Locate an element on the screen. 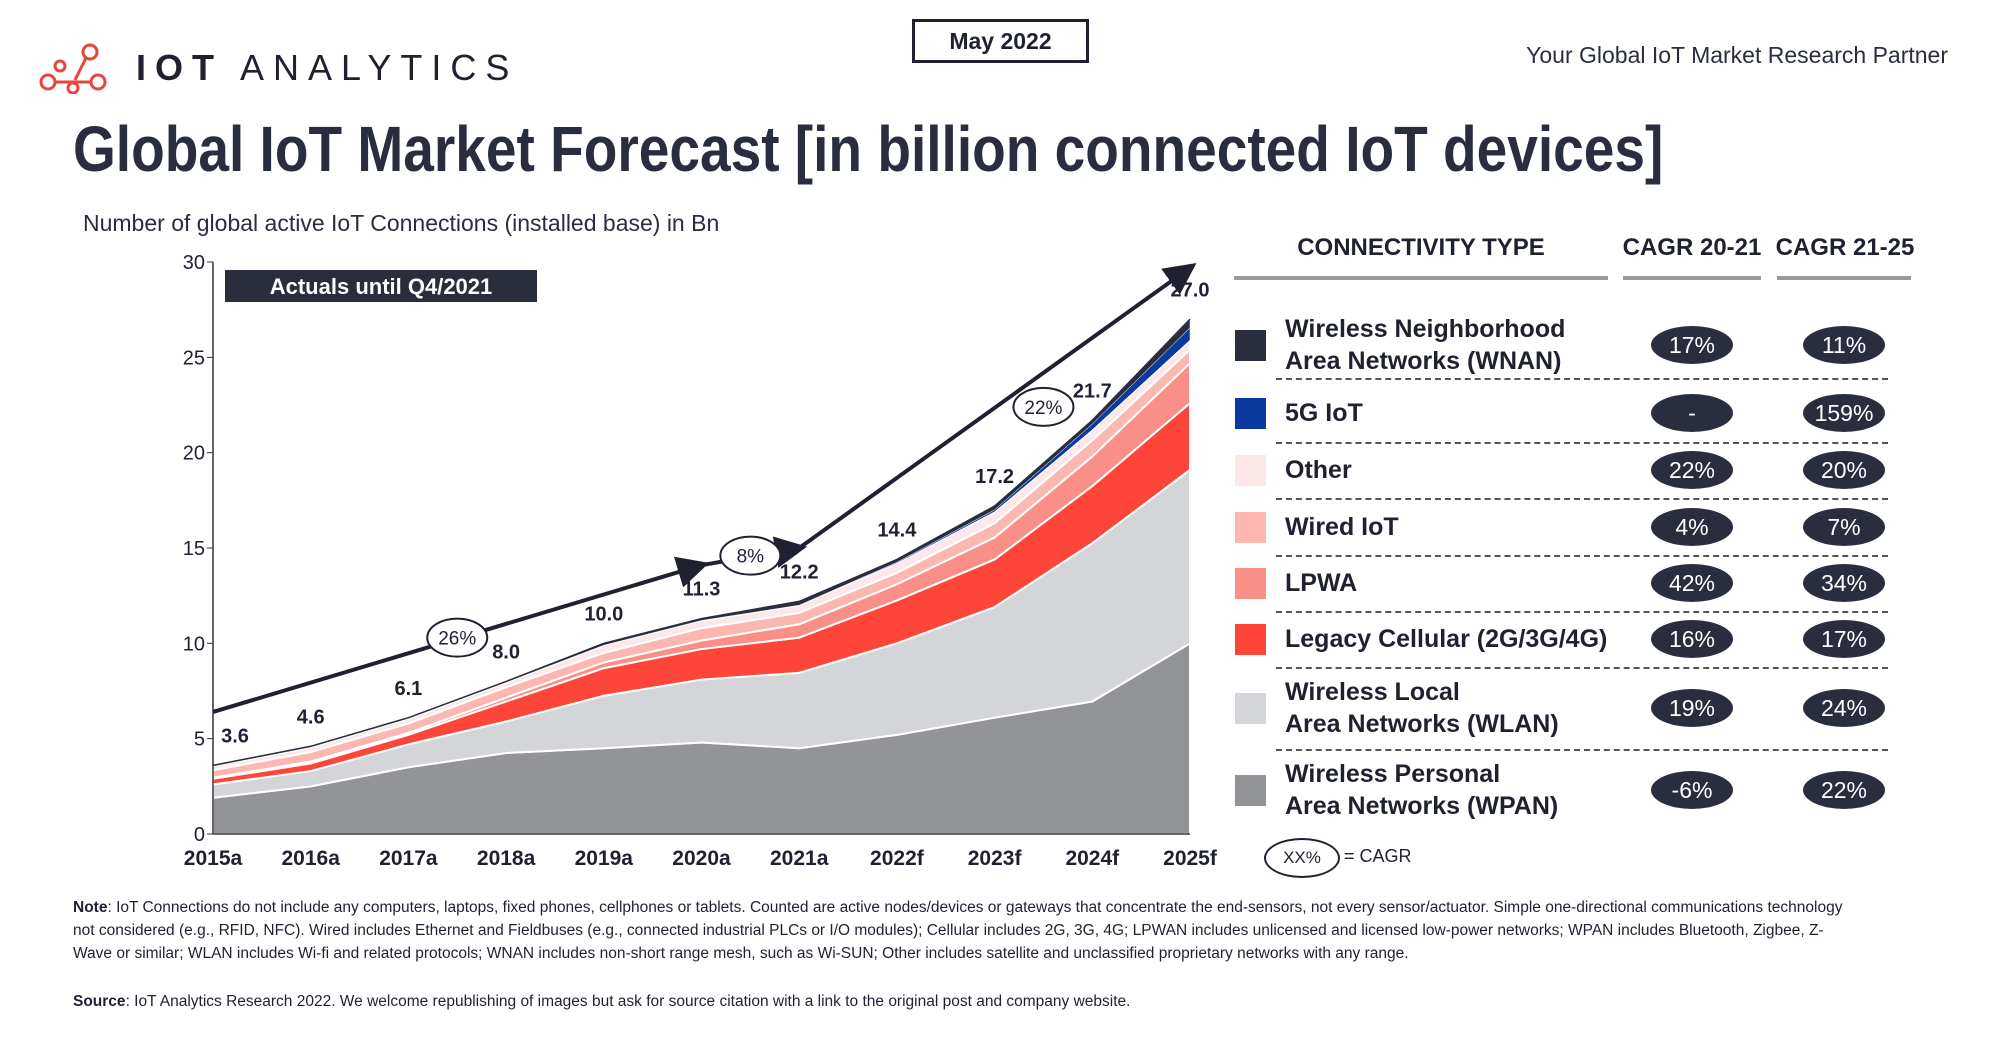 Image resolution: width=2000 pixels, height=1050 pixels. cagr-21-25-pill: 24% is located at coordinates (1844, 708).